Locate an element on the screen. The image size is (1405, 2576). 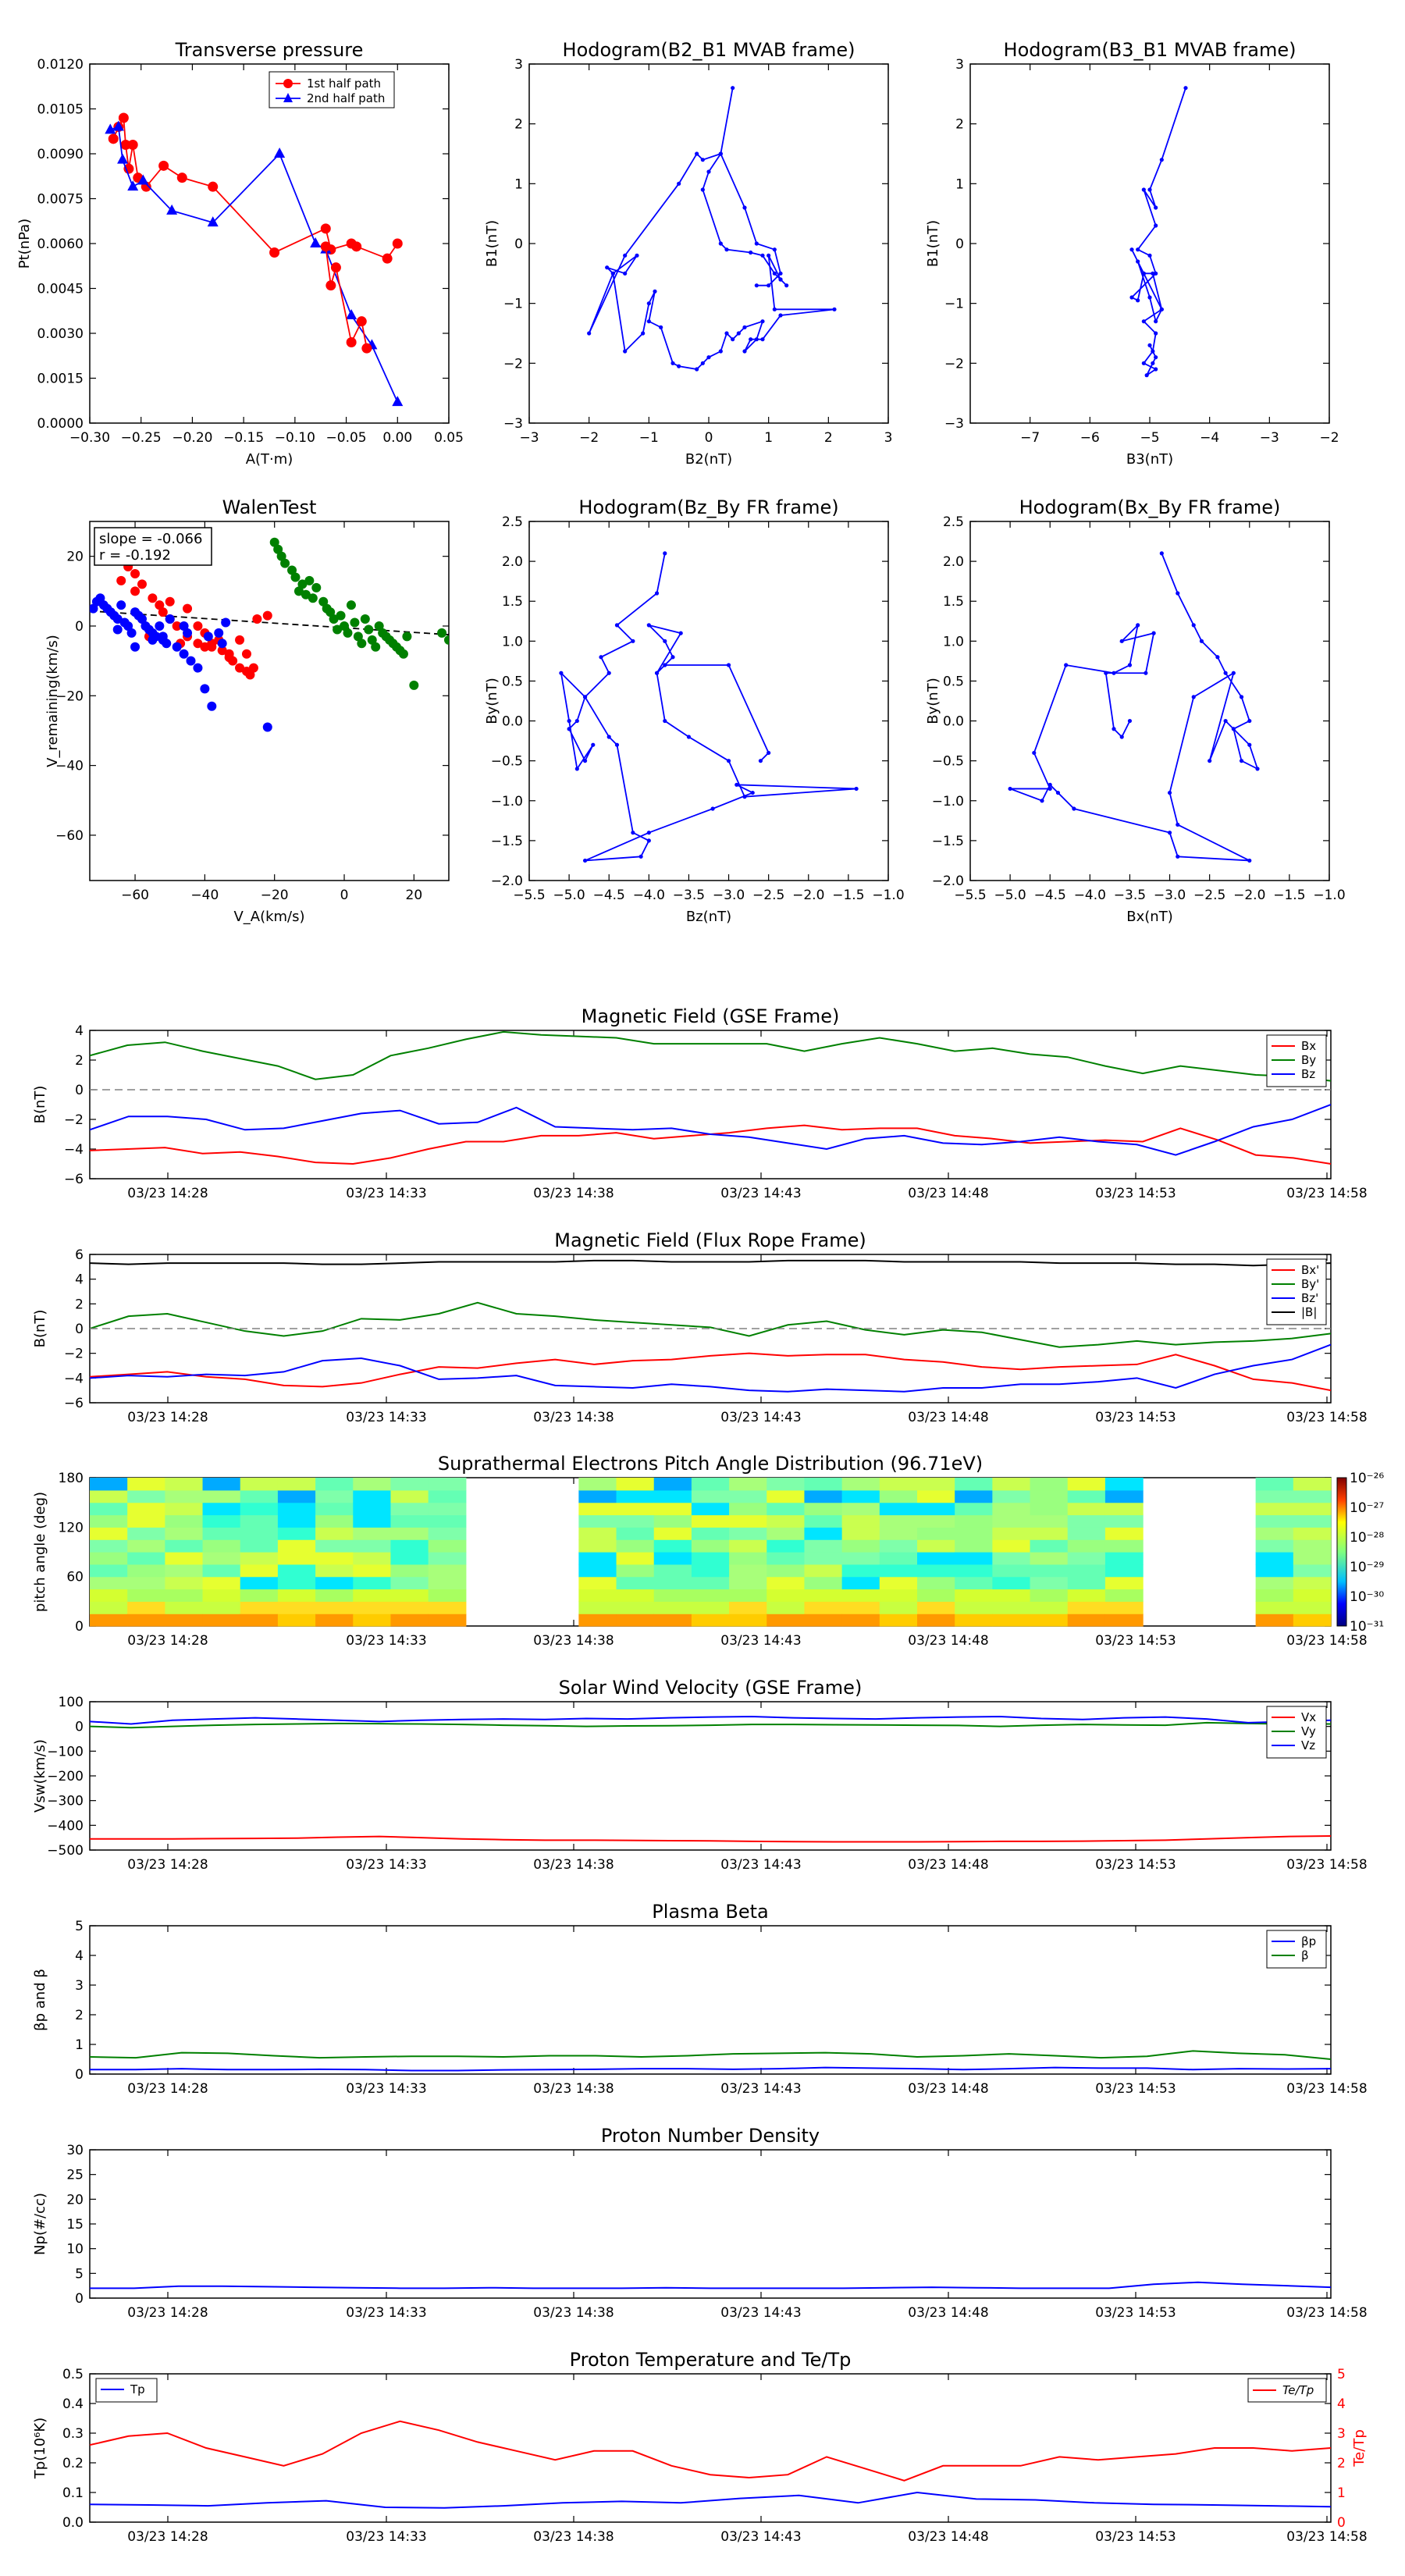
legend-label: Vy is located at coordinates (1308, 1731).